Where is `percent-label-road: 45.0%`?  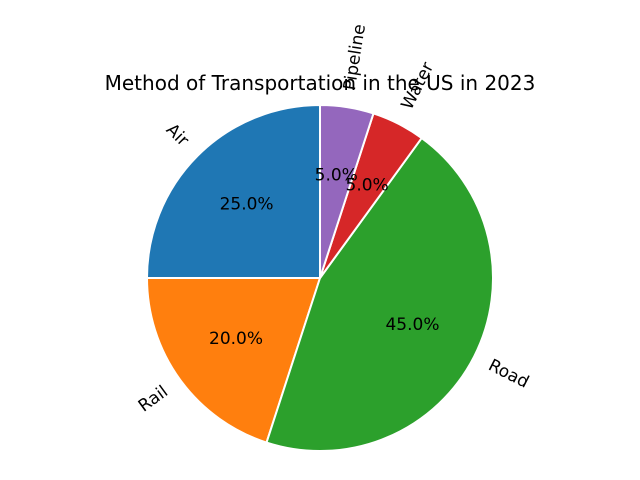
percent-label-road: 45.0% is located at coordinates (412, 325).